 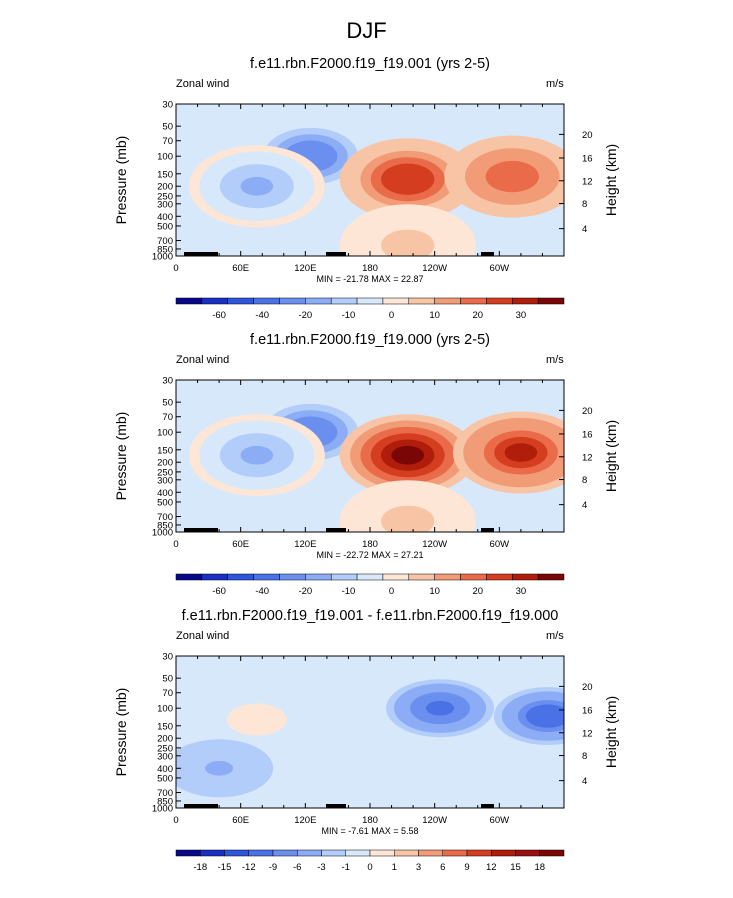 I want to click on y2-tick-label: 16, so click(x=587, y=710).